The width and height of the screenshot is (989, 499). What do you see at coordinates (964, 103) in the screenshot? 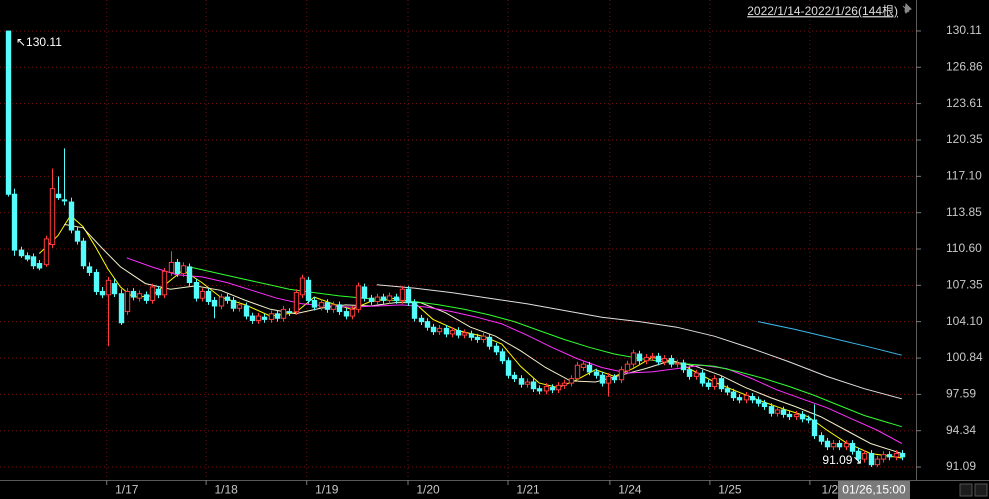
I see `y-tick-label: 123.61` at bounding box center [964, 103].